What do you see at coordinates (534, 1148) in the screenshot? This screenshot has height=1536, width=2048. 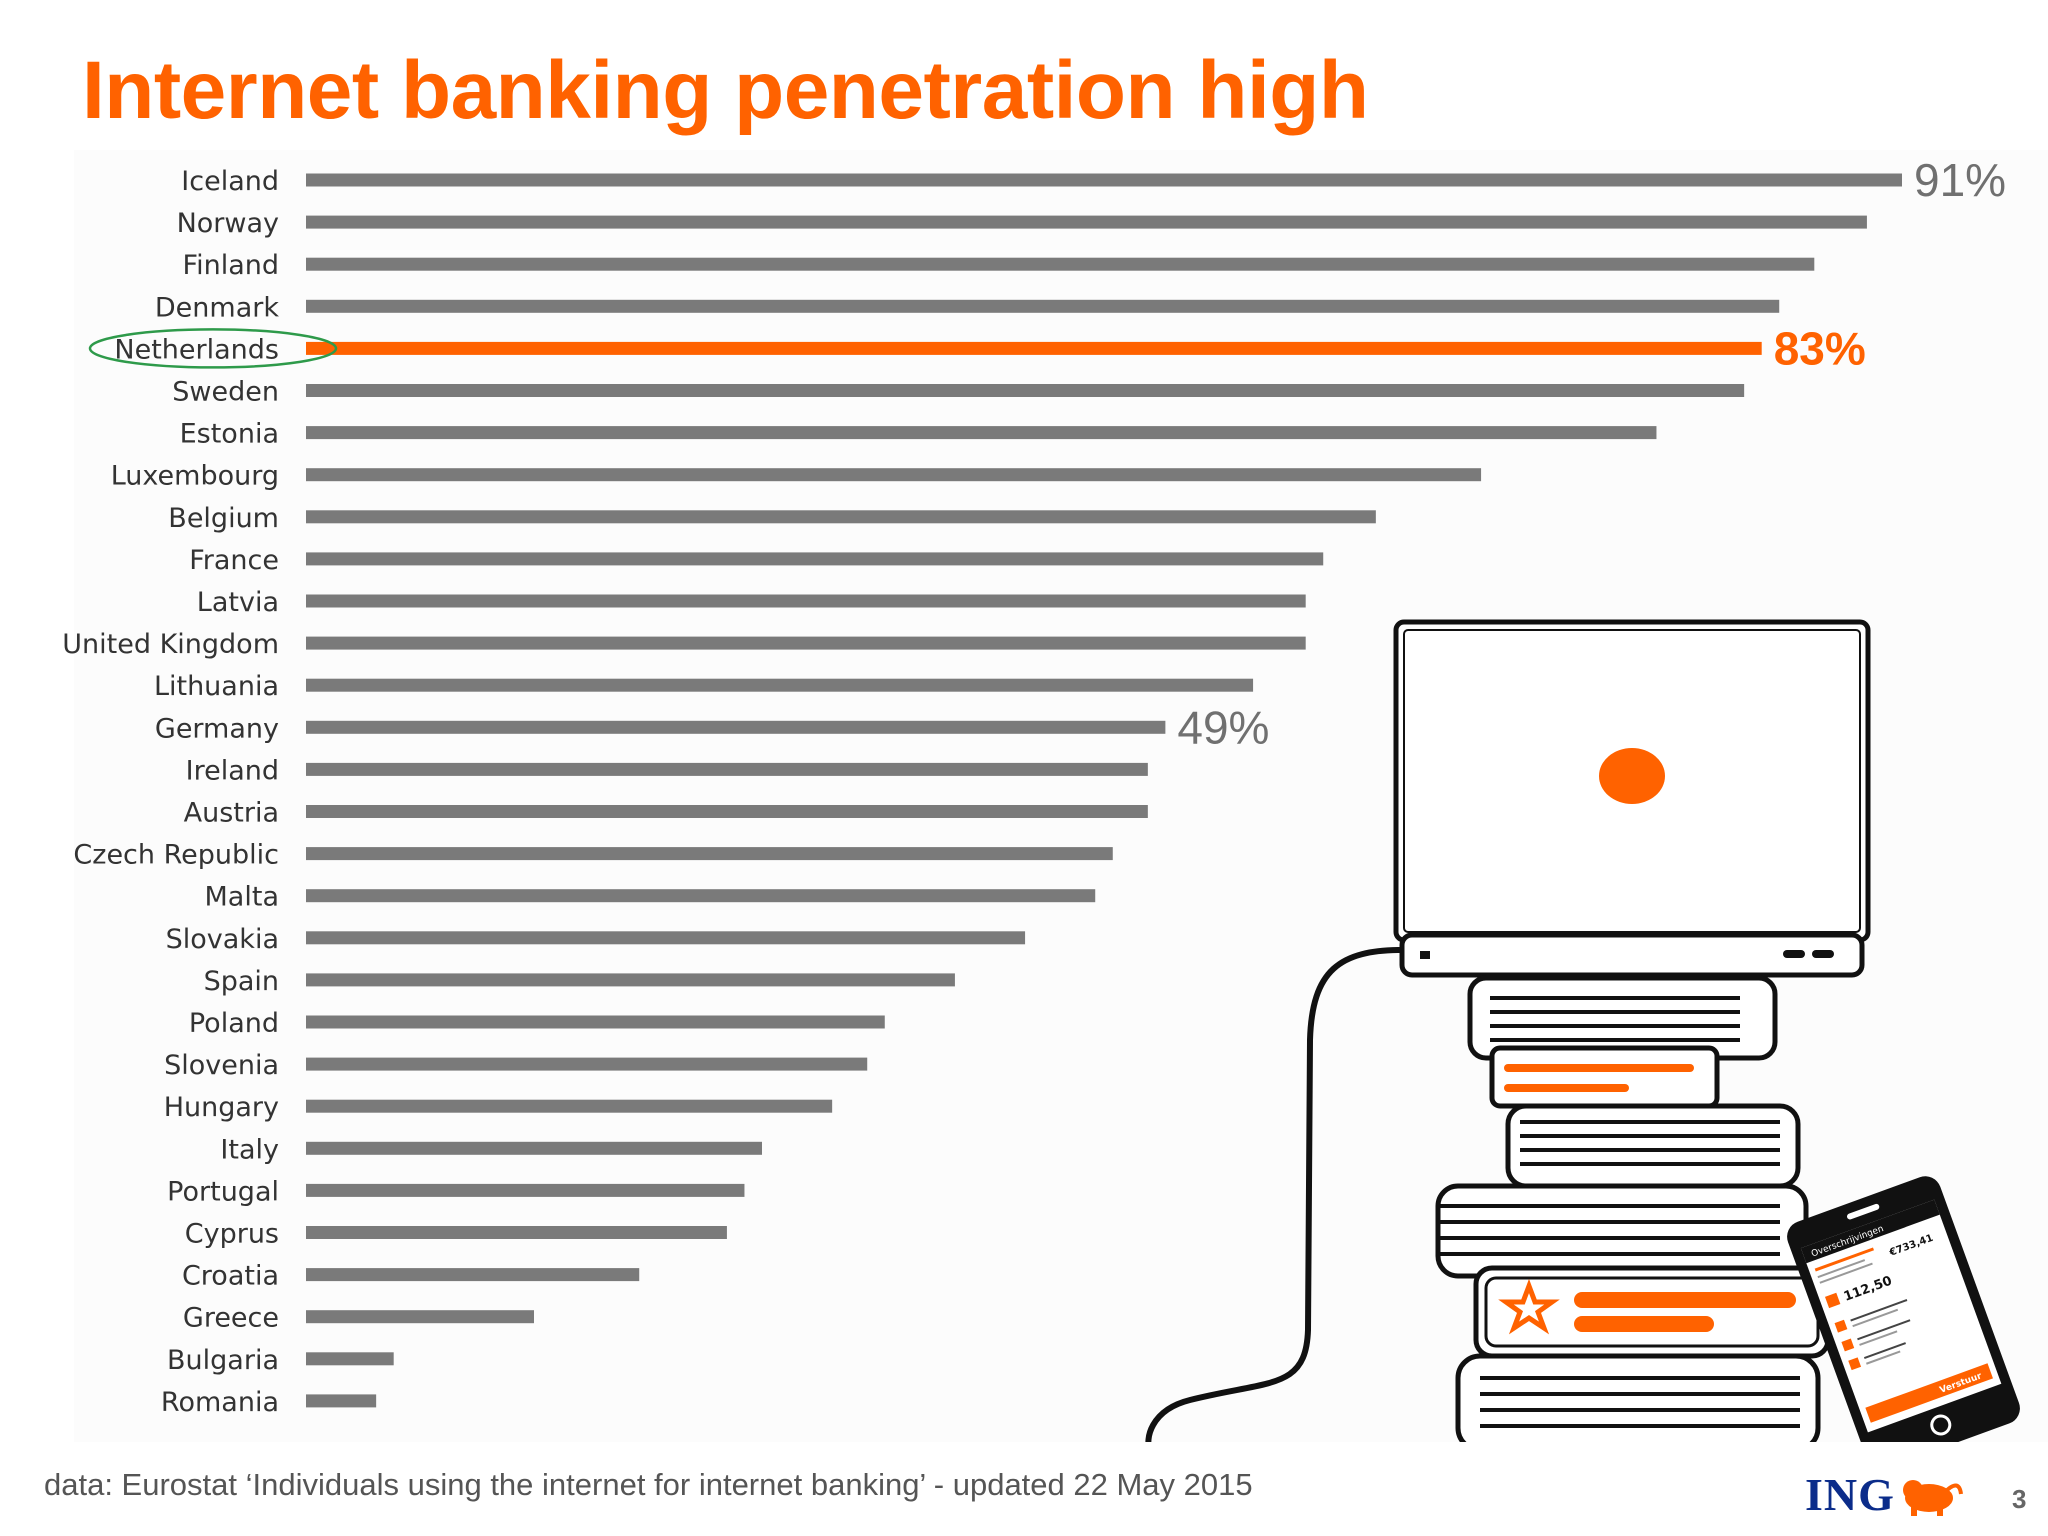 I see `bar-italy` at bounding box center [534, 1148].